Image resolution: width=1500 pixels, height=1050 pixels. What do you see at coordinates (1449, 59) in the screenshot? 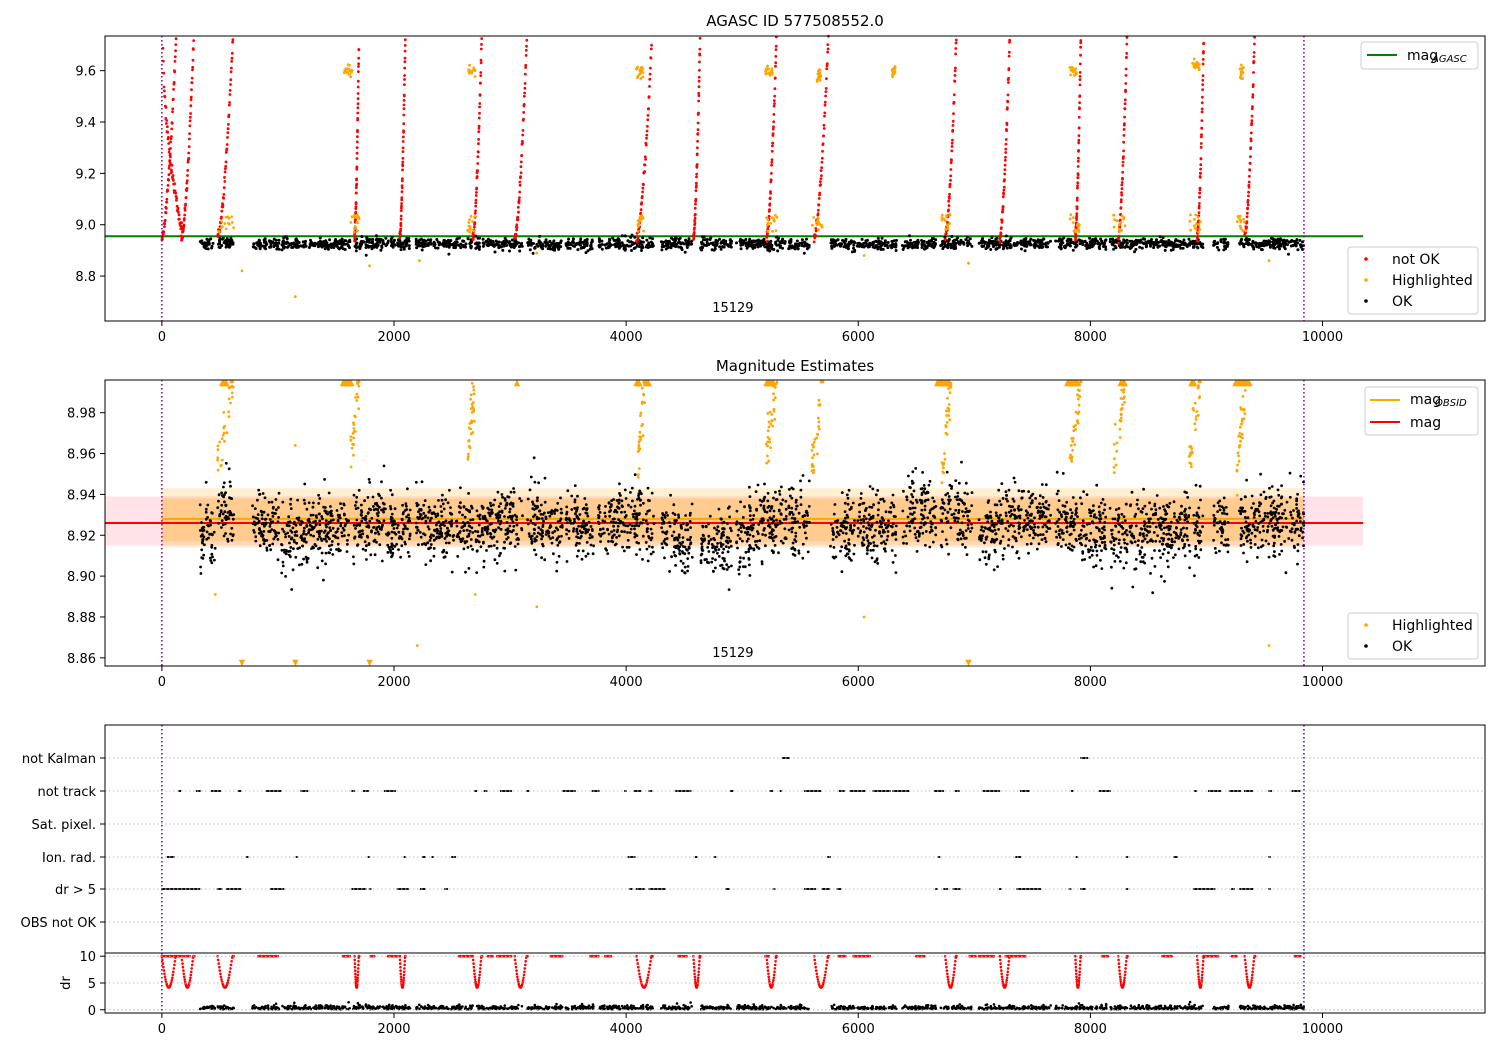
I see `legend-agasc-subscript: AGASC` at bounding box center [1449, 59].